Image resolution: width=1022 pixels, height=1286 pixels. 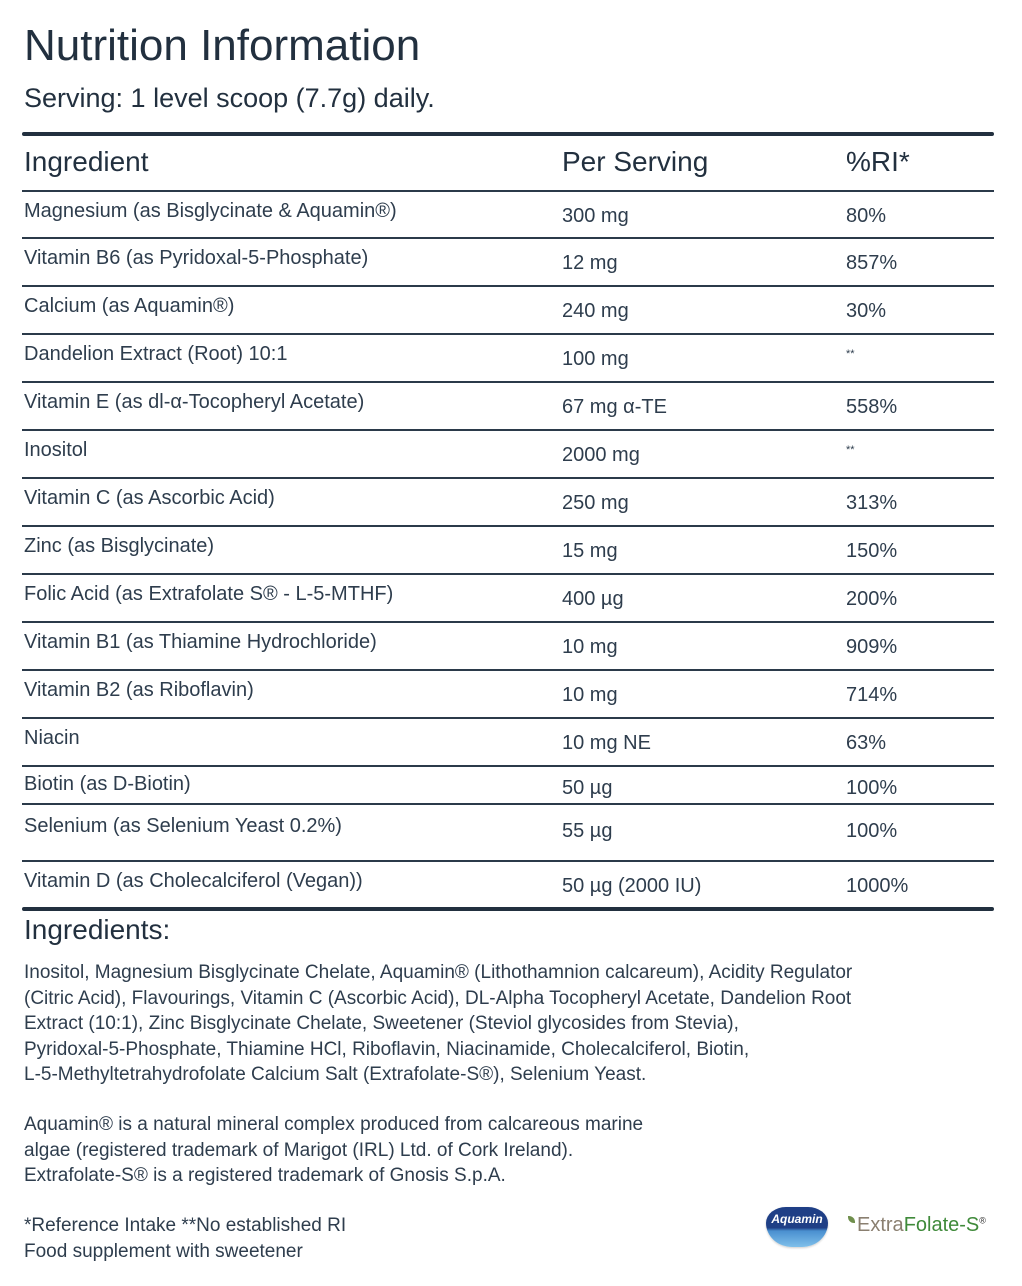 I want to click on ingredient-name: Magnesium (as Bisglycinate & Aquamin®), so click(x=210, y=211).